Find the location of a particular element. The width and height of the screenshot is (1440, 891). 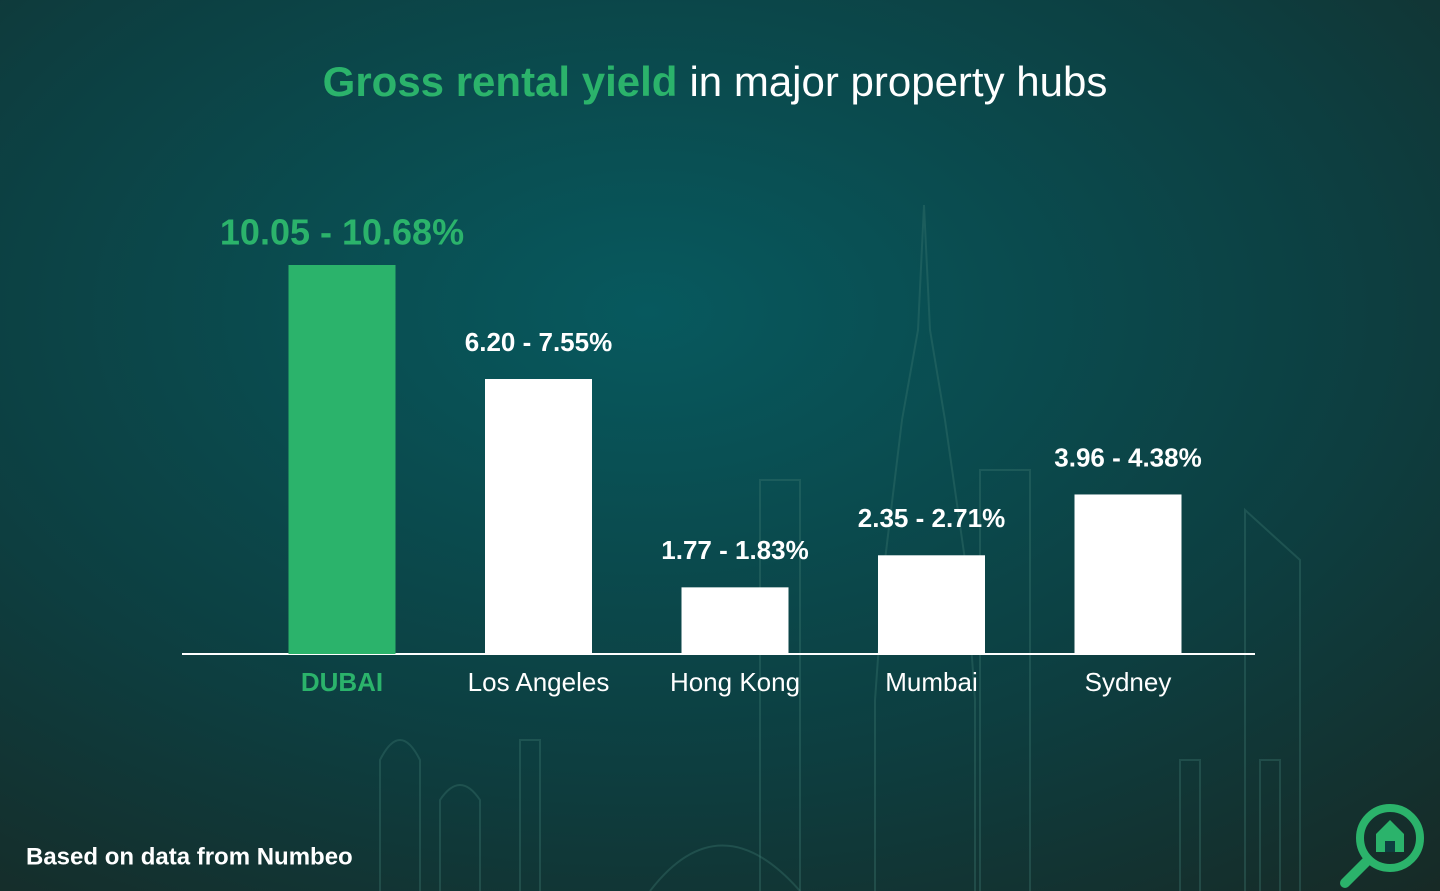

logo is located at coordinates (1382, 846).